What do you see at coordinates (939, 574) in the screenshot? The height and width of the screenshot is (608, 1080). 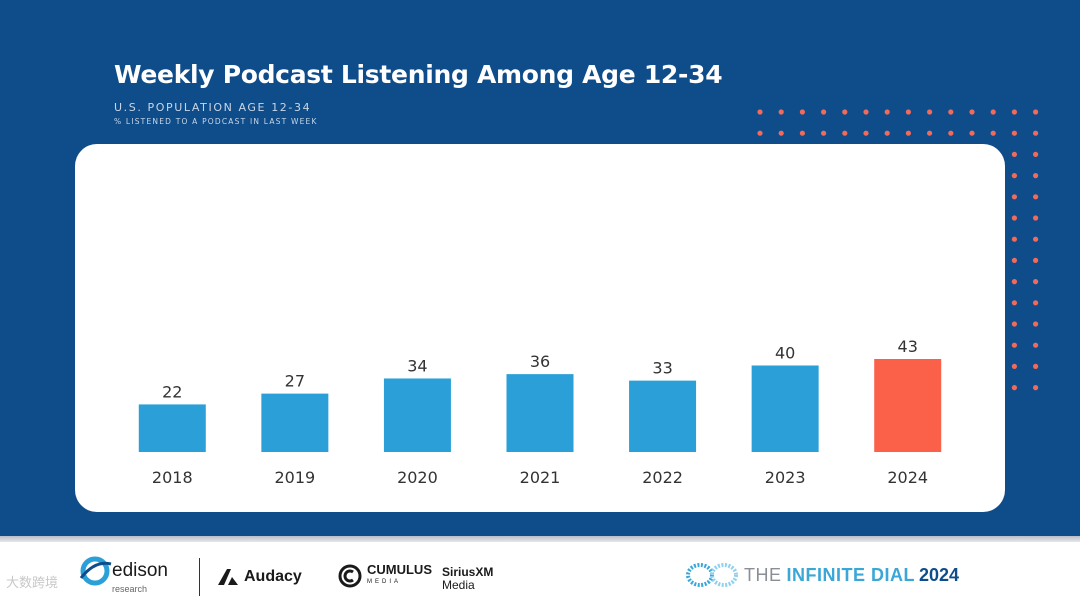 I see `dial-year: 2024` at bounding box center [939, 574].